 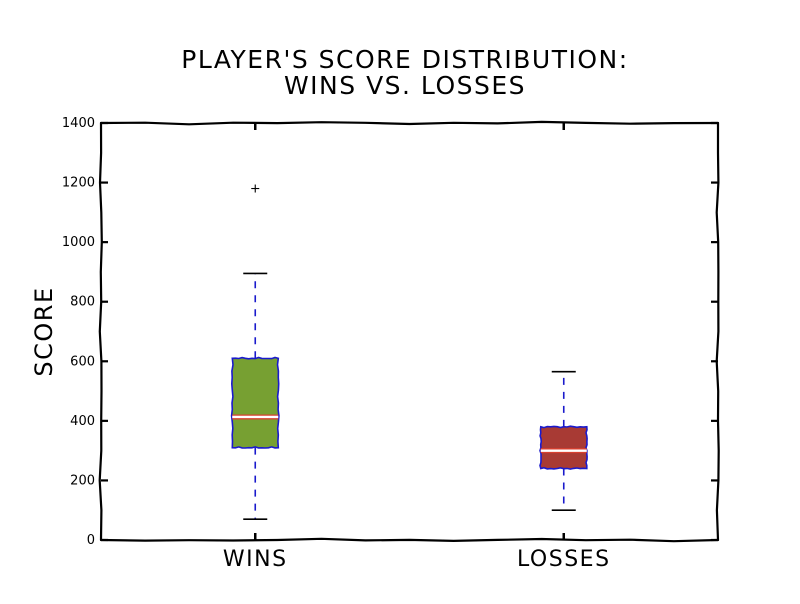 What do you see at coordinates (44, 331) in the screenshot?
I see `y-axis-label: Score` at bounding box center [44, 331].